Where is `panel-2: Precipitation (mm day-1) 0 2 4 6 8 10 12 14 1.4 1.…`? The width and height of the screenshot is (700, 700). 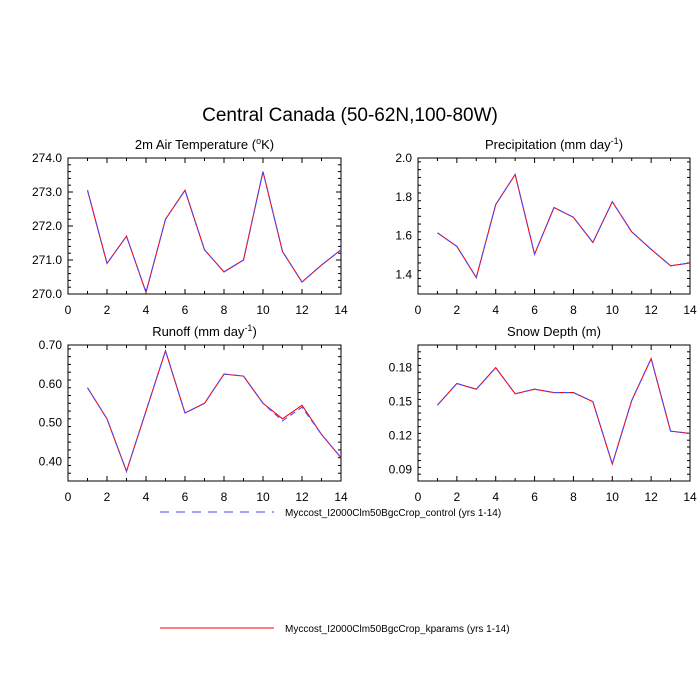 panel-2: Precipitation (mm day-1) 0 2 4 6 8 10 12 14 1.4 1.… is located at coordinates (546, 226).